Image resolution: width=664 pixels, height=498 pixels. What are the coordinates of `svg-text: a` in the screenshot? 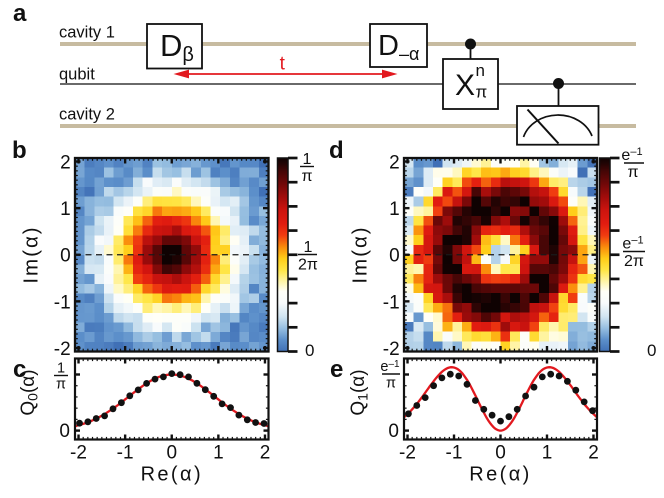 It's located at (20, 13).